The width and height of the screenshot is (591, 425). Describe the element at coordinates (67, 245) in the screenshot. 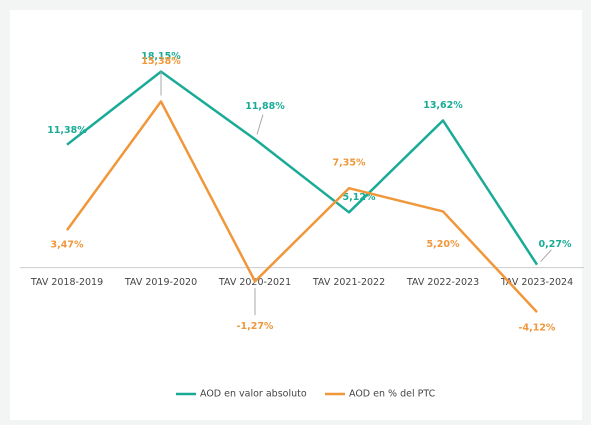

I see `data-label: 3,47%` at that location.